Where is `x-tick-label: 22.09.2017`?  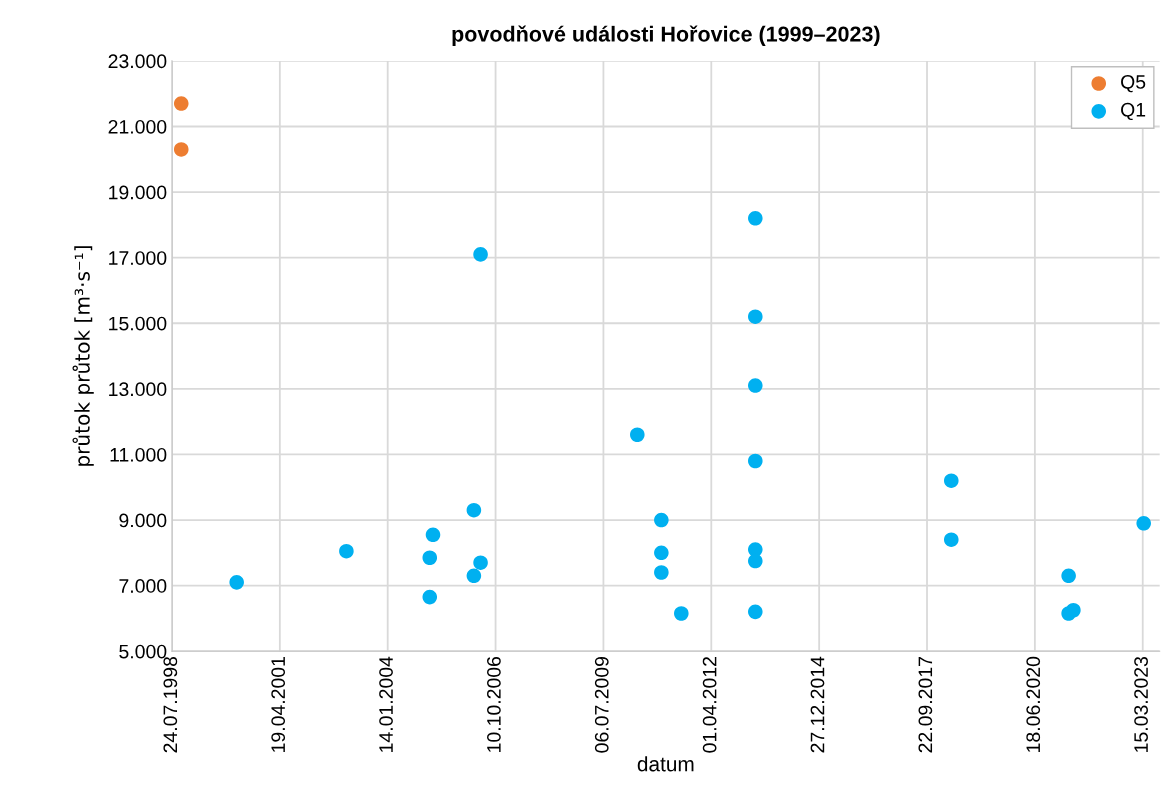
x-tick-label: 22.09.2017 is located at coordinates (925, 705).